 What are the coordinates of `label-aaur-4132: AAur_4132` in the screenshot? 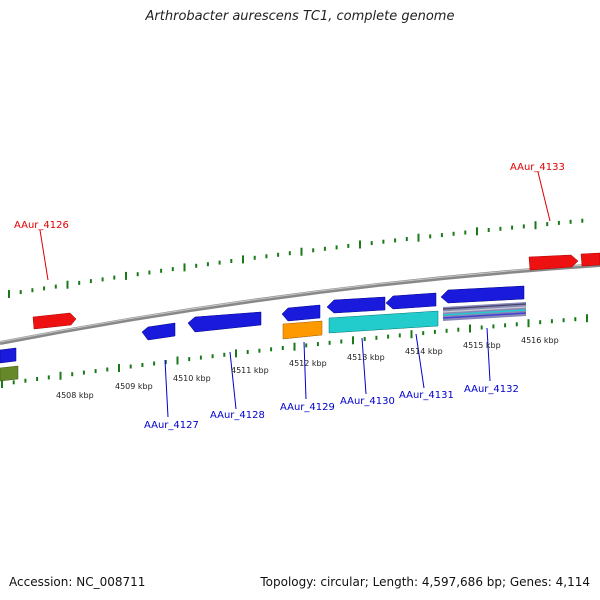 It's located at (491, 389).